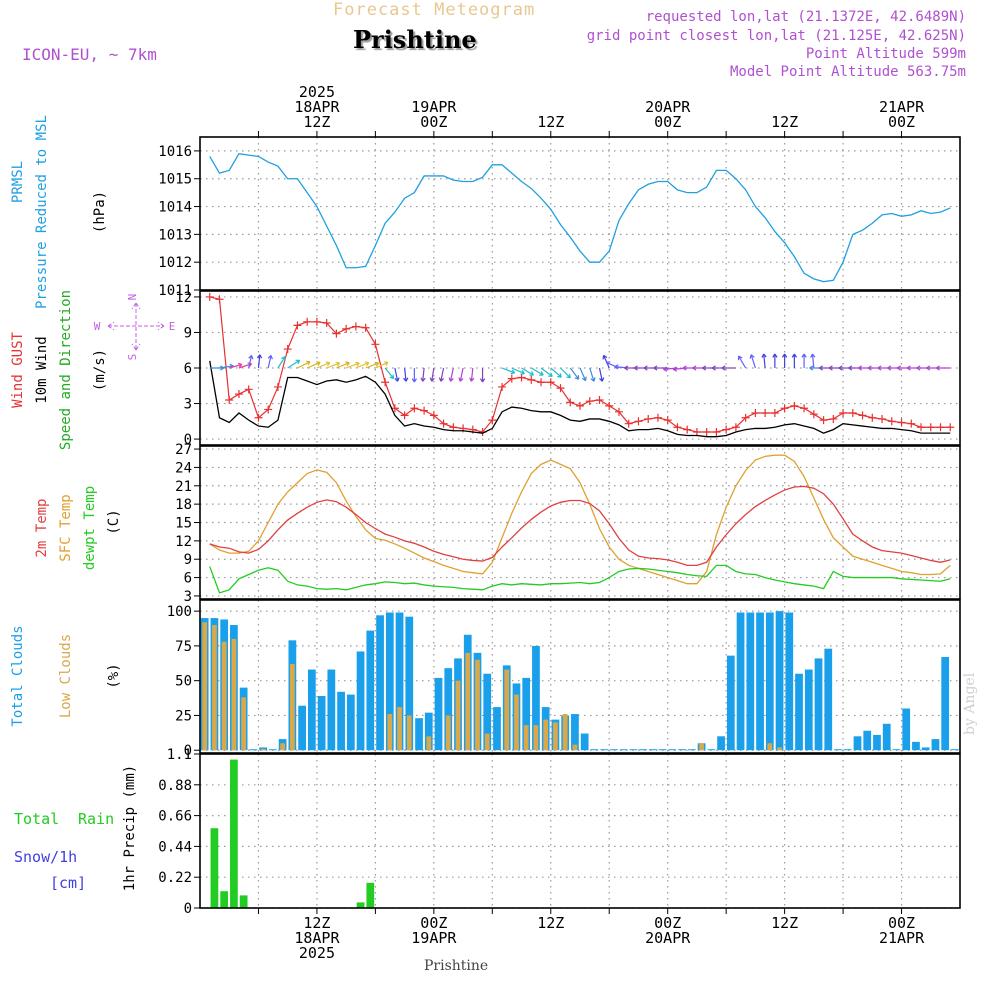 The width and height of the screenshot is (1000, 1000). I want to click on bottom-time-label: 20APR, so click(668, 938).